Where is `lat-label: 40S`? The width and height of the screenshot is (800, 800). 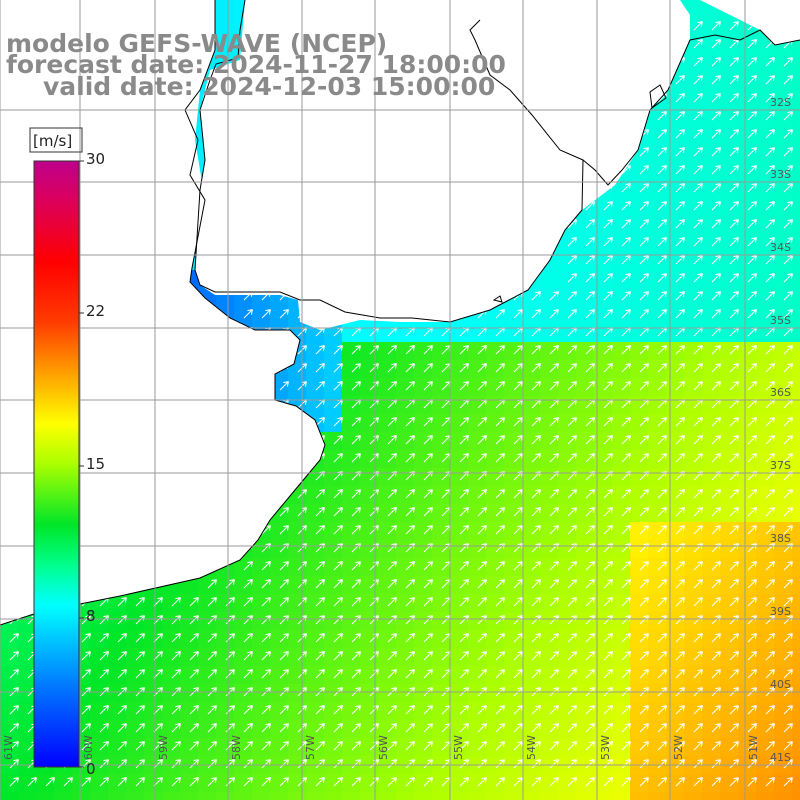
lat-label: 40S is located at coordinates (780, 684).